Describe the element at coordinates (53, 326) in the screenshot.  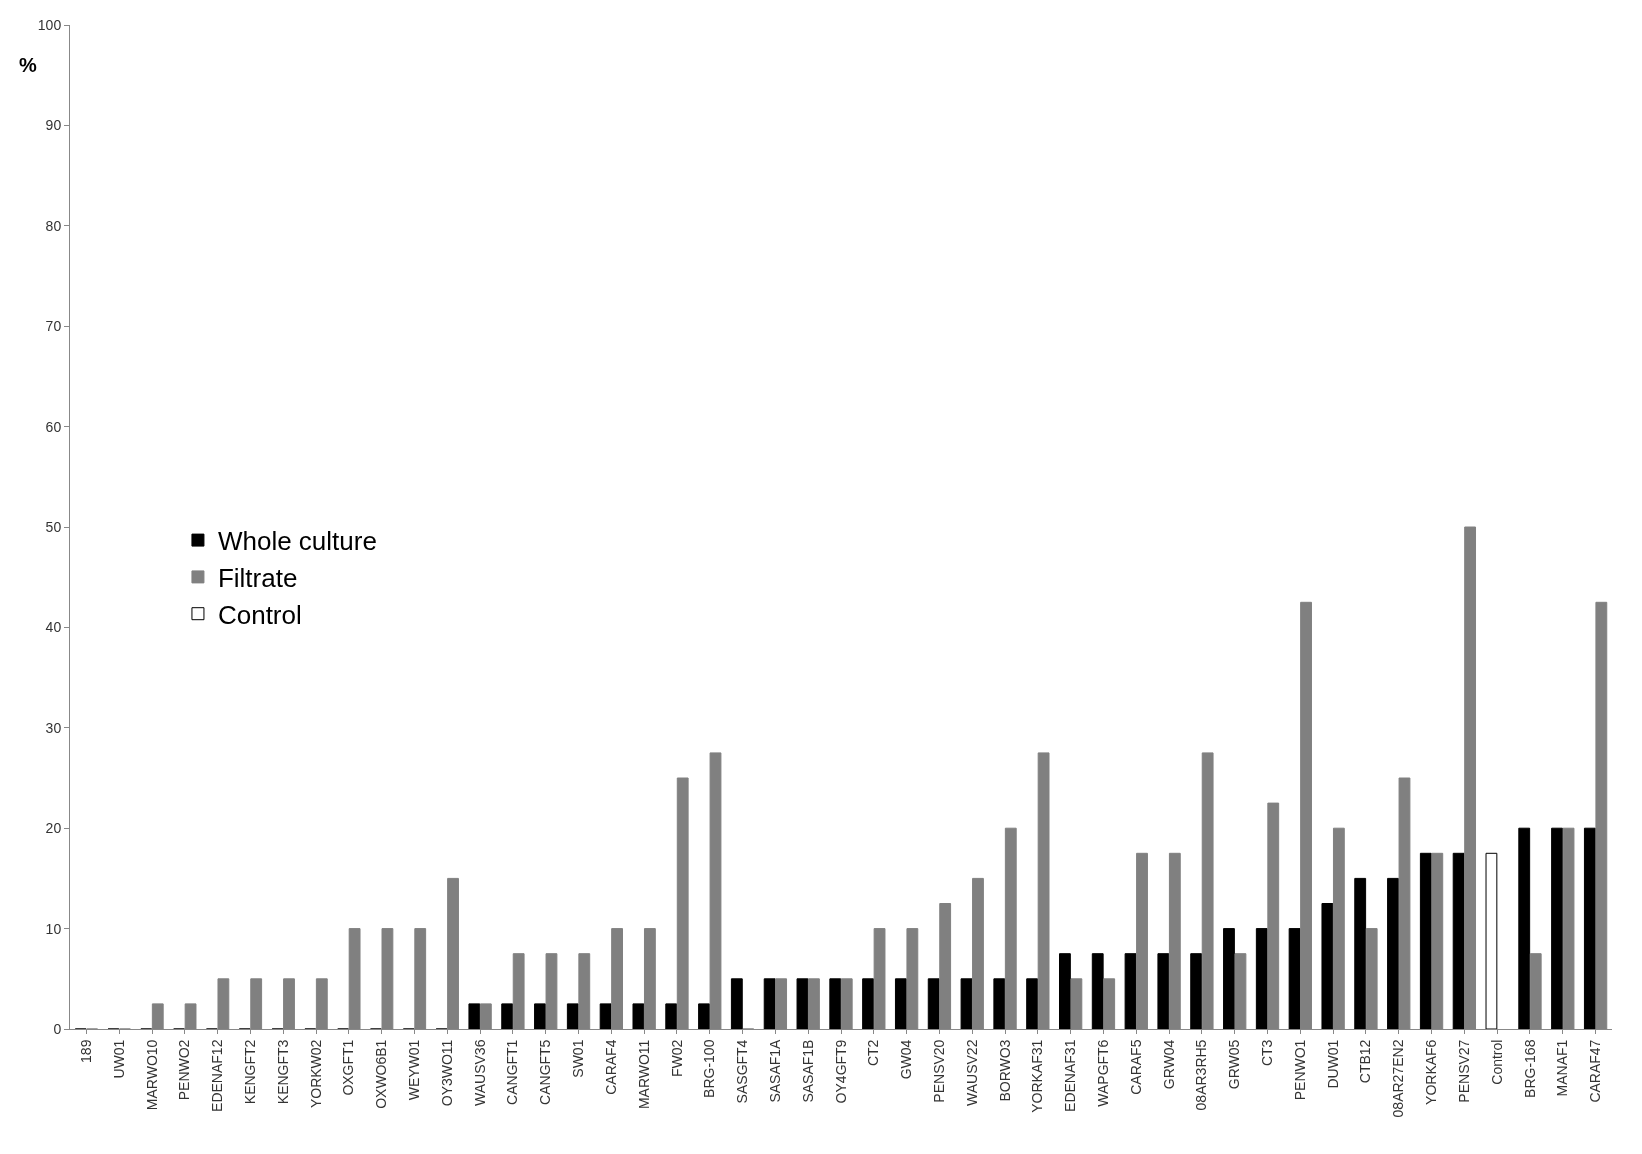
I see `y-tick-label: 70` at that location.